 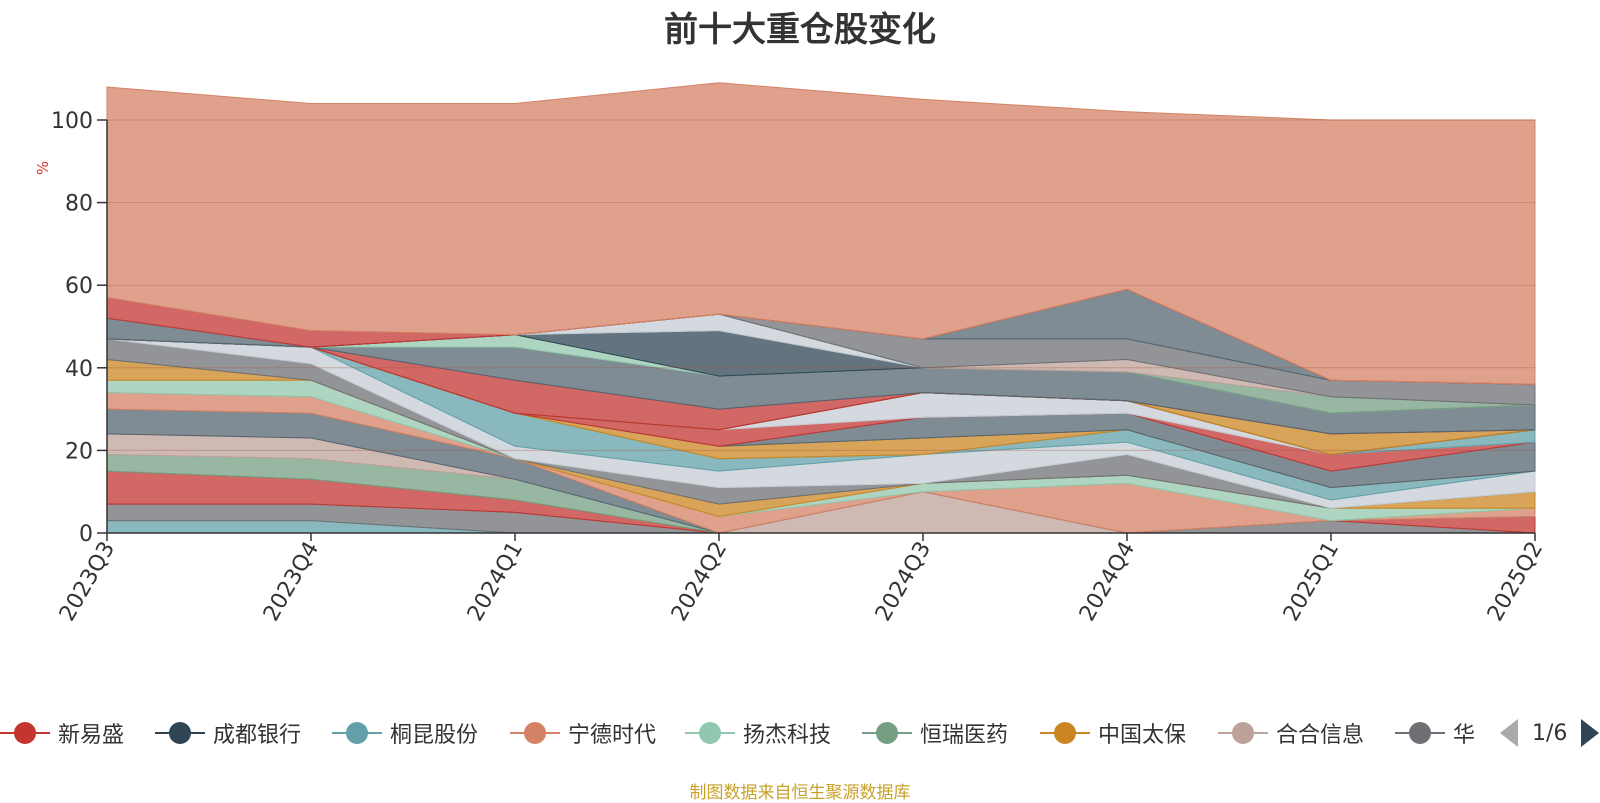 I want to click on legend-prev-page-icon, so click(x=1509, y=733).